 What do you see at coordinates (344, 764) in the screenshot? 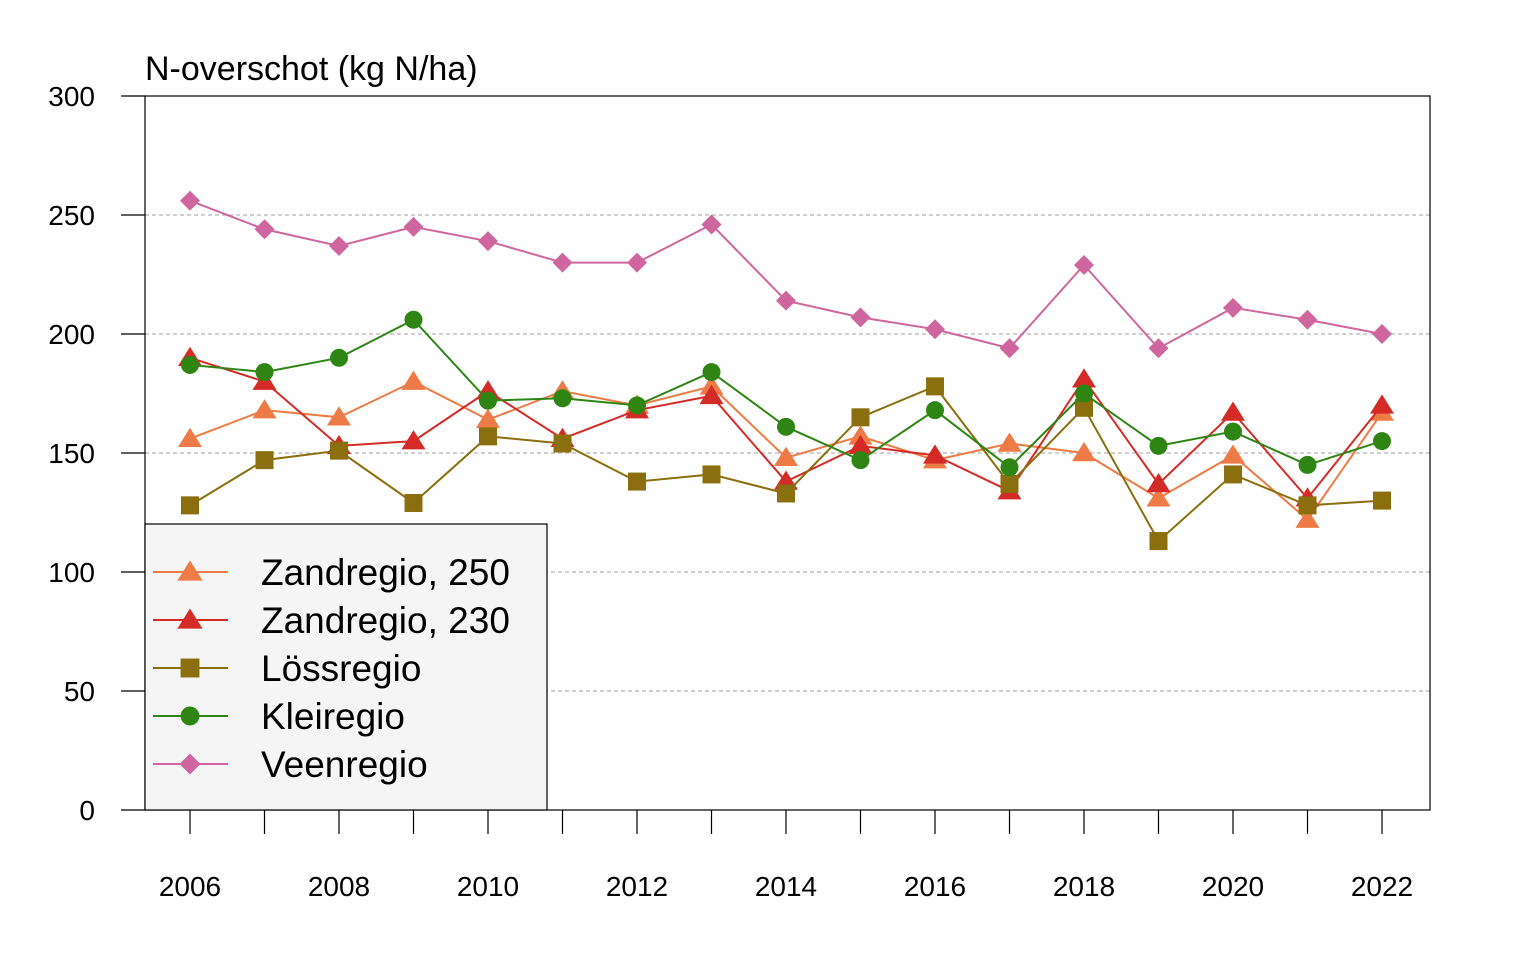
I see `legend-label: Veenregio` at bounding box center [344, 764].